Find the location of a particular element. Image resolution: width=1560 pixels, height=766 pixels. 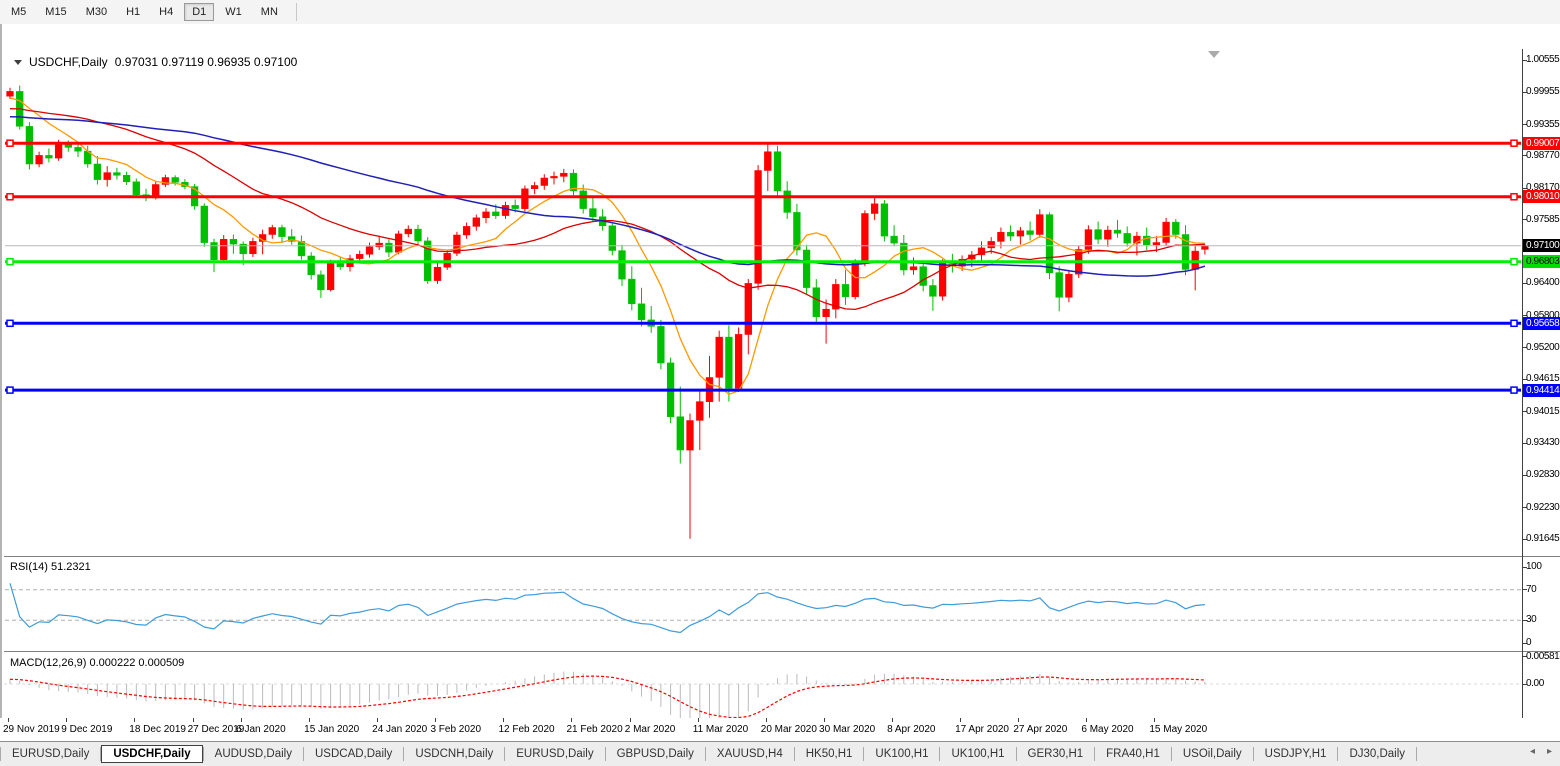

price-axis-label: 0.98770 is located at coordinates (1543, 155).